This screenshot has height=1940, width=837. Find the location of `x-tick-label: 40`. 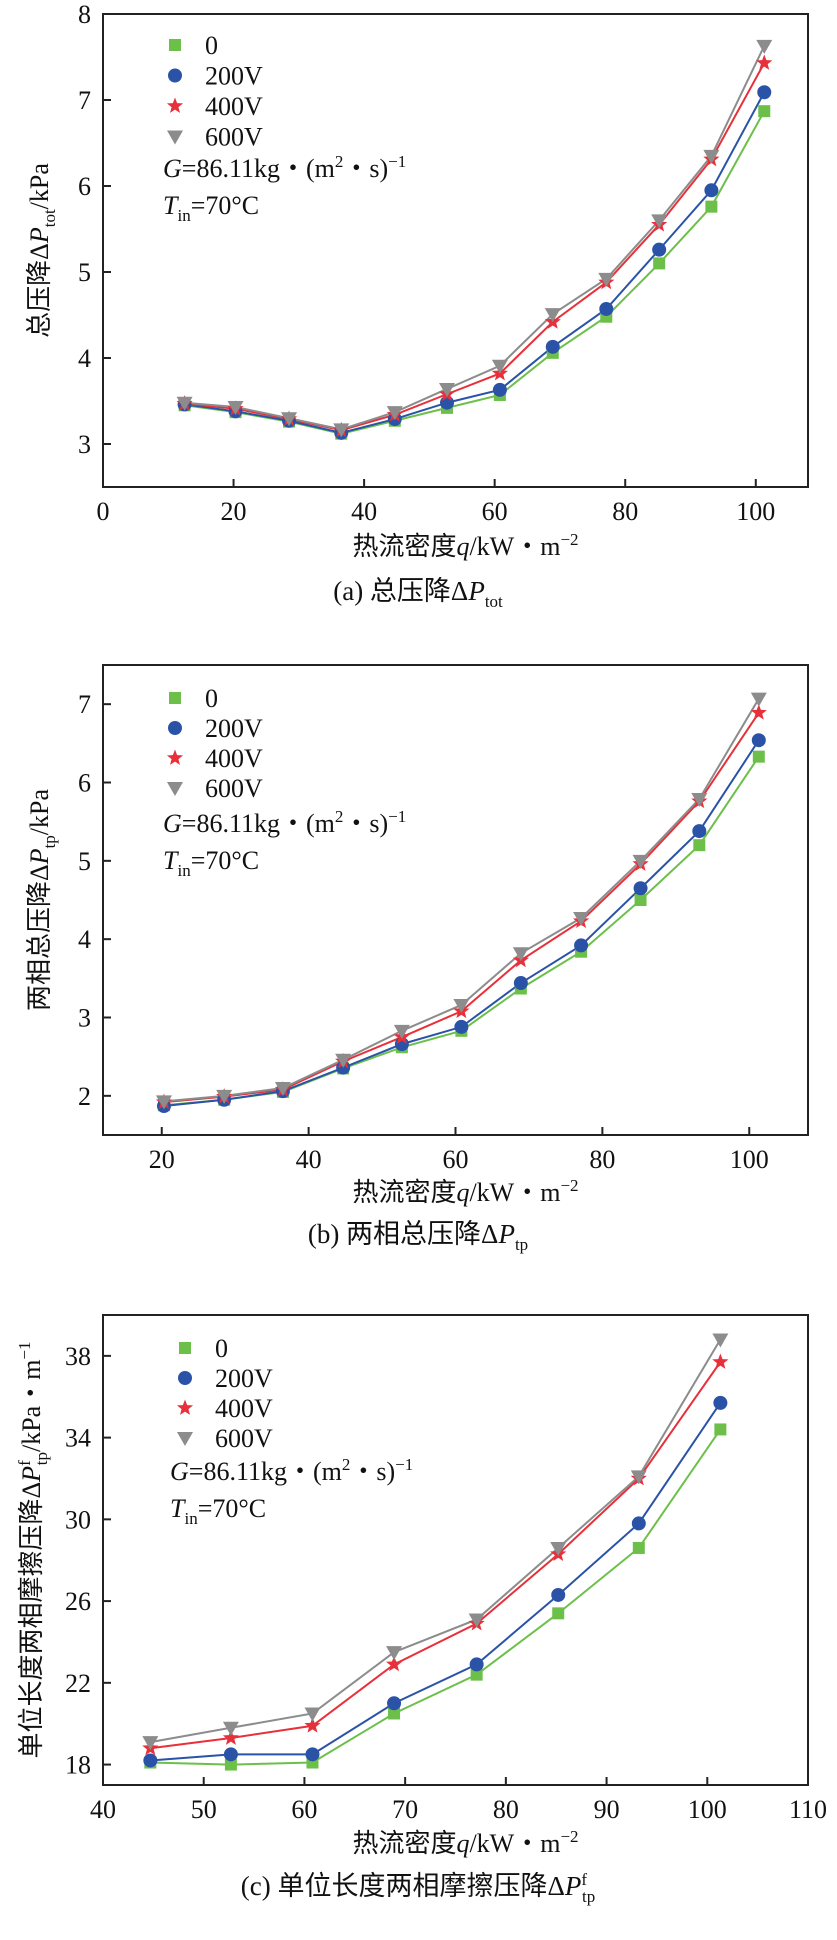

x-tick-label: 40 is located at coordinates (103, 1809).